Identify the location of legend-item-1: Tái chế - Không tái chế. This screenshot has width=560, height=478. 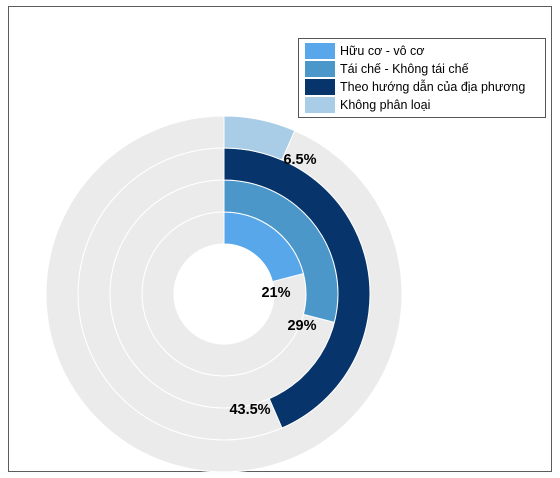
(423, 69).